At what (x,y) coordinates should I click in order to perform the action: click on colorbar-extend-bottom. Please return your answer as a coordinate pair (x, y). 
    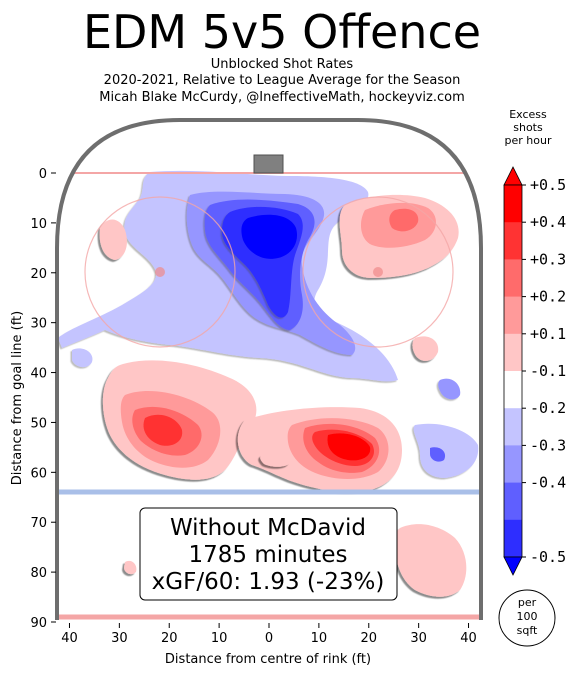
    Looking at the image, I should click on (513, 566).